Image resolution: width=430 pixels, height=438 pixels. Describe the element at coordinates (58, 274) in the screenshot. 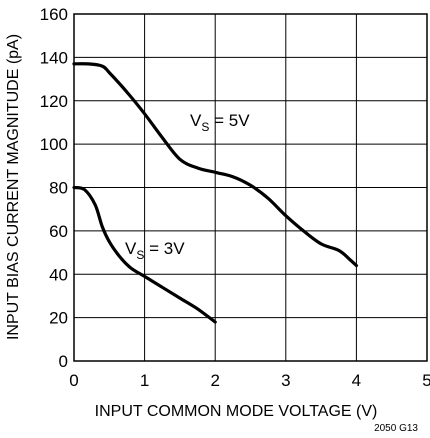

I see `y-tick-label: 40` at that location.